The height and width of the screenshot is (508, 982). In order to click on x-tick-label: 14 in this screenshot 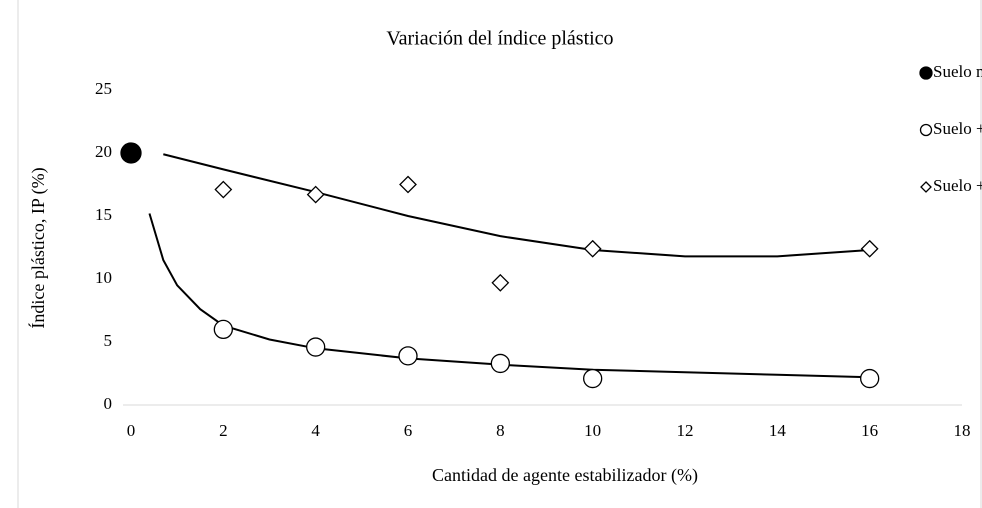, I will do `click(778, 430)`.